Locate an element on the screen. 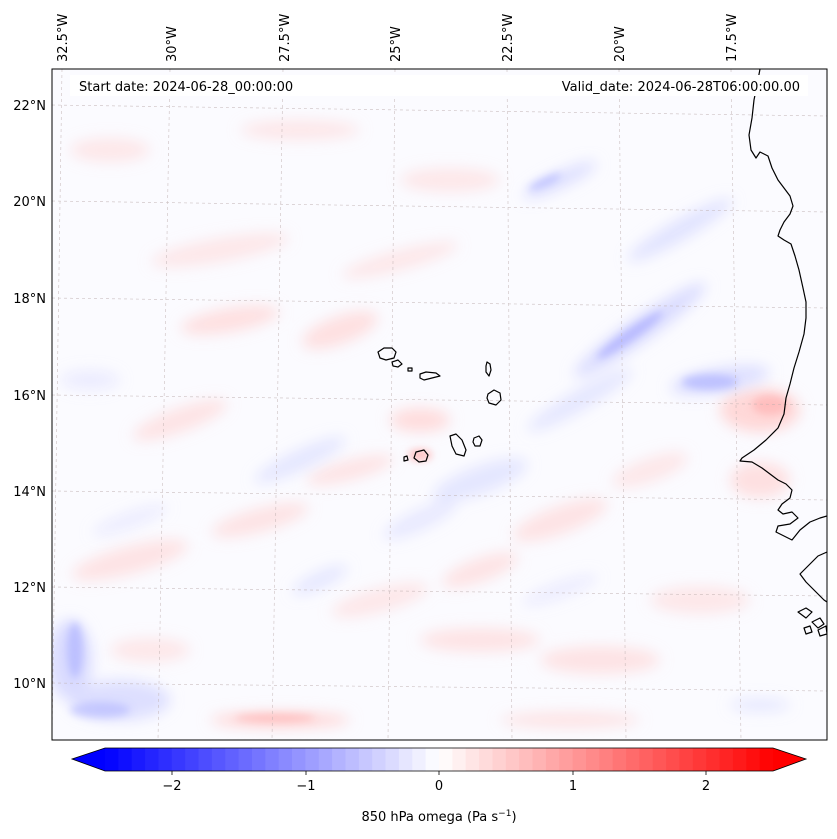  start-date-label: Start date: 2024-06-28_00:00:00 is located at coordinates (186, 87).